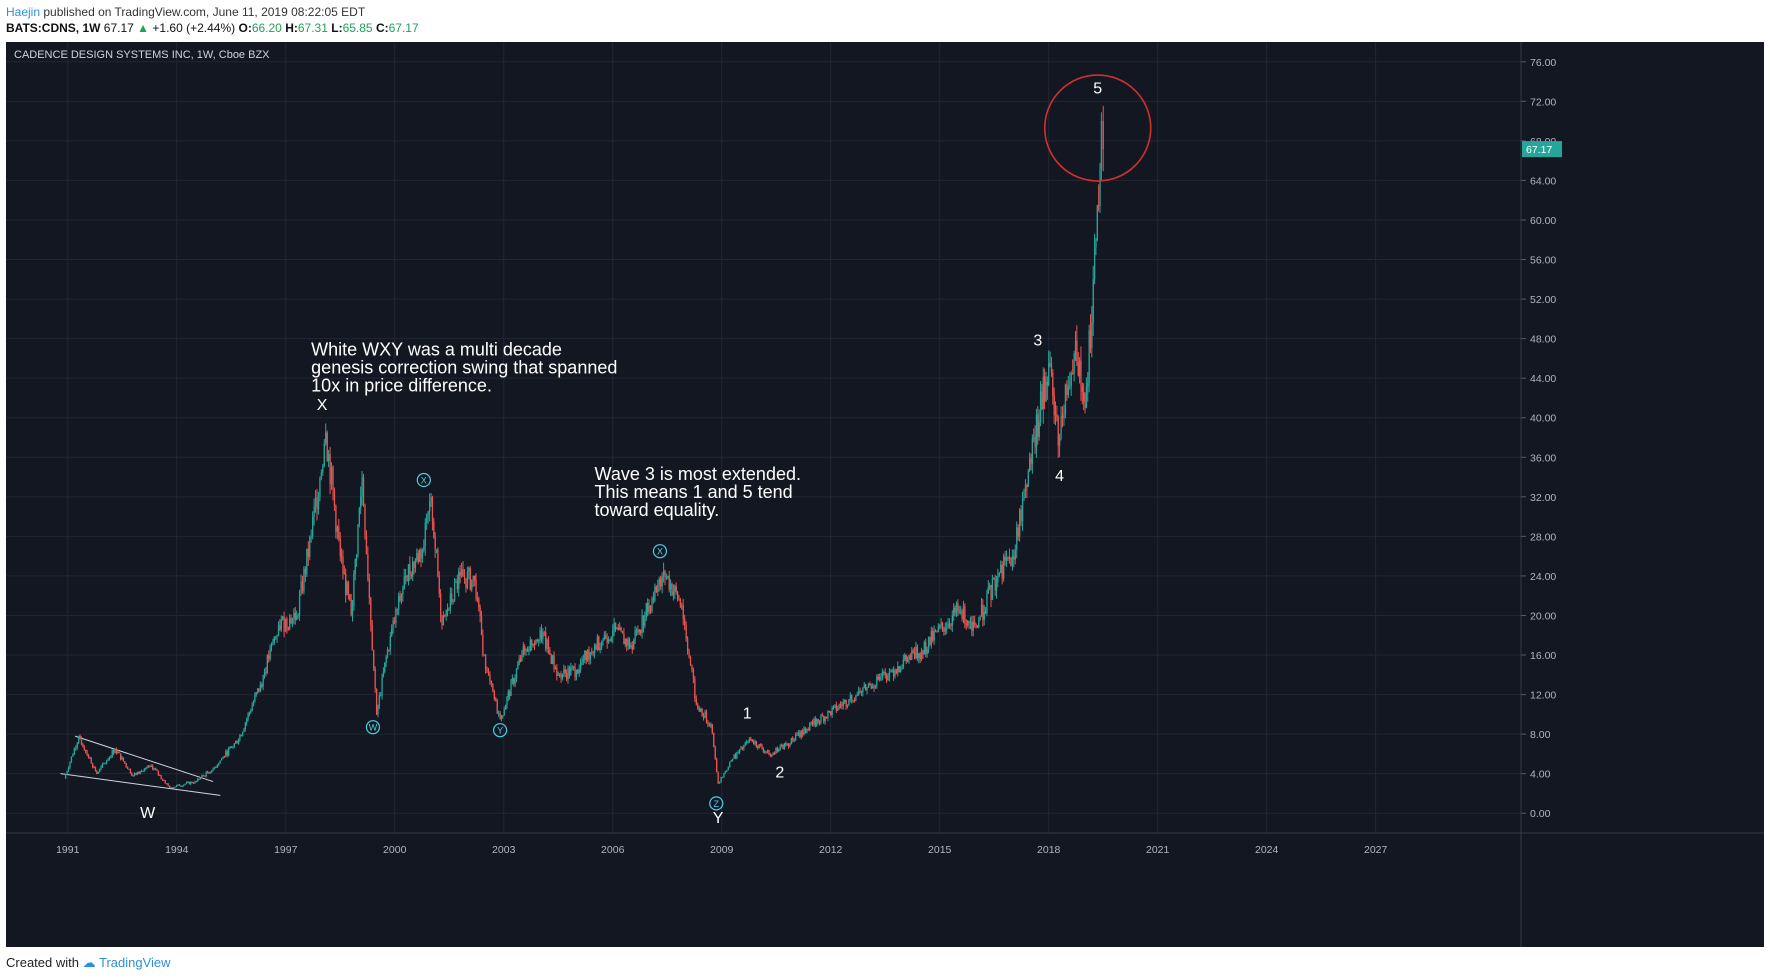  What do you see at coordinates (291, 28) in the screenshot?
I see `high-label: H:` at bounding box center [291, 28].